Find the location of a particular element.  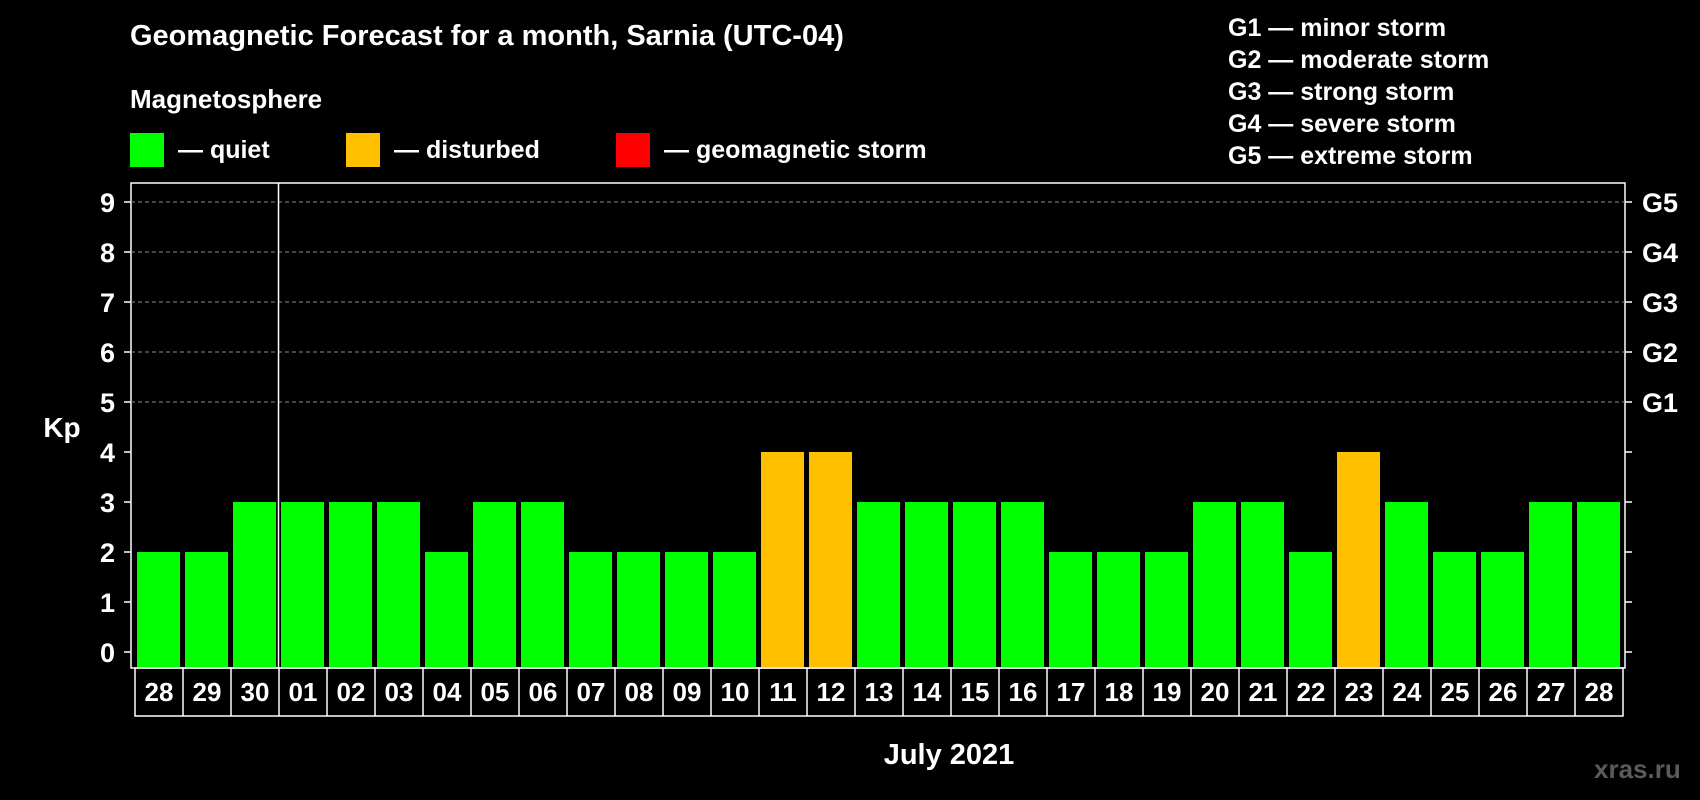

legend-swatch-storm is located at coordinates (633, 150).